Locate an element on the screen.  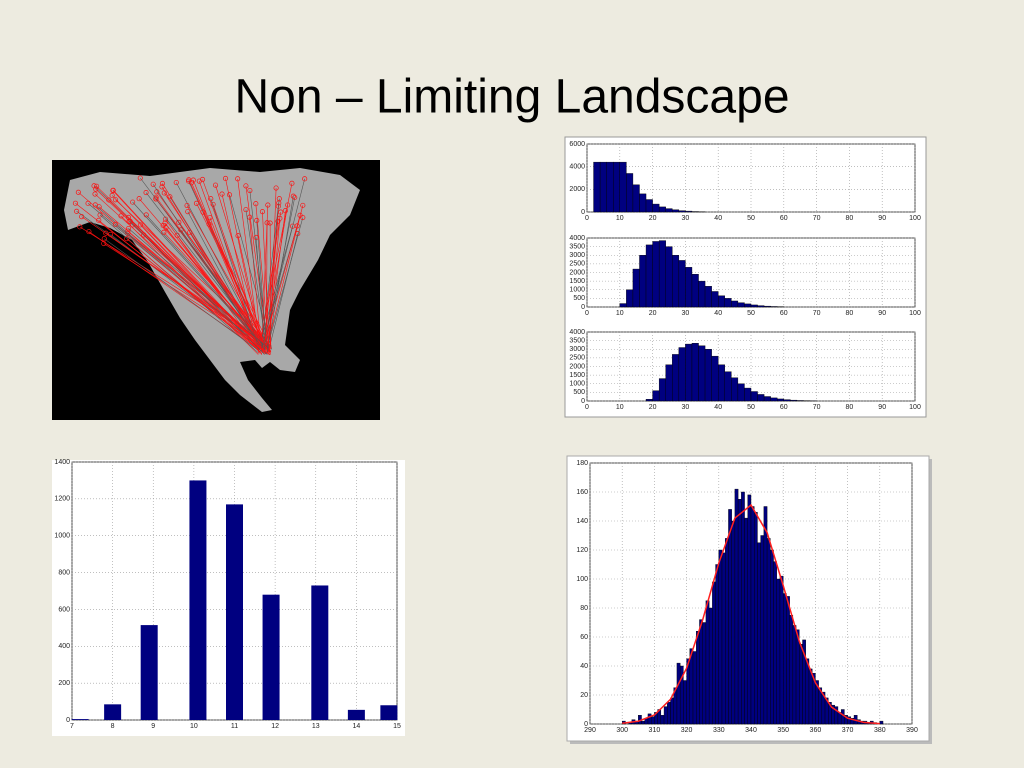
y-tick-label: 600 is located at coordinates (64, 609).